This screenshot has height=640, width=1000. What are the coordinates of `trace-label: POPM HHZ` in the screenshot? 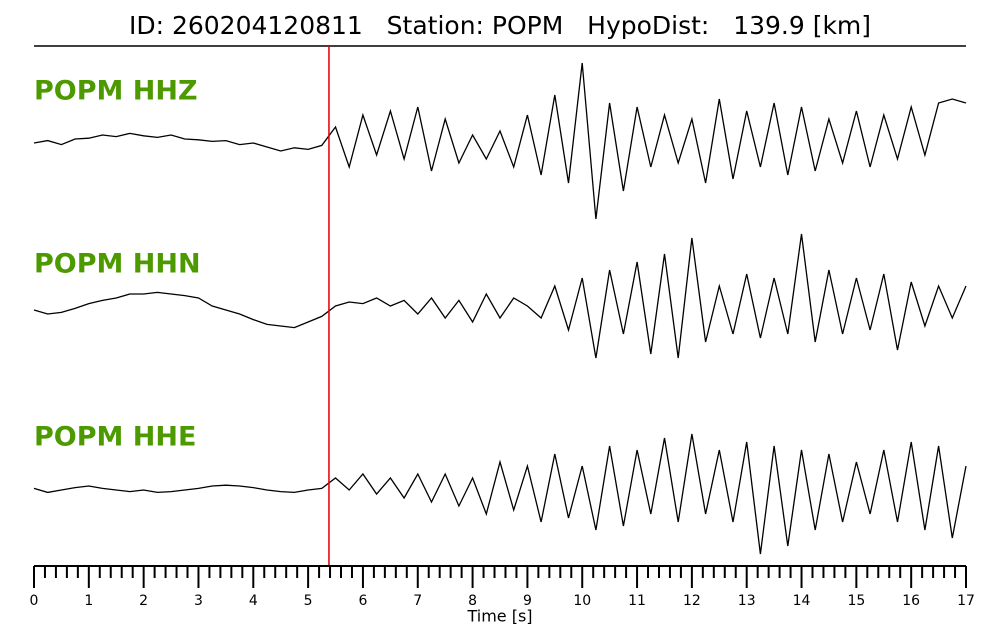 It's located at (116, 91).